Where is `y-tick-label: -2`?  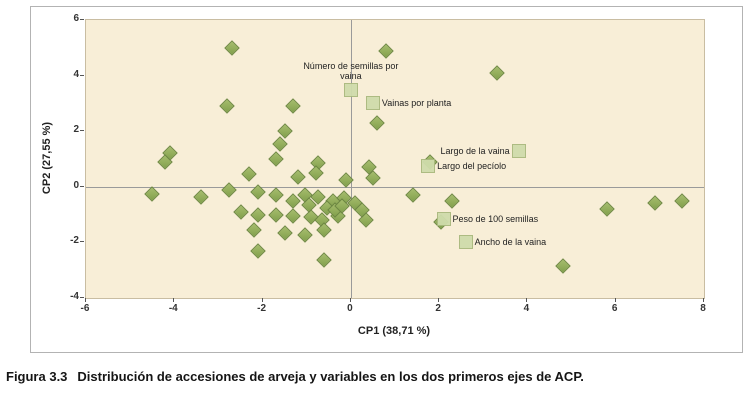 y-tick-label: -2 is located at coordinates (74, 241).